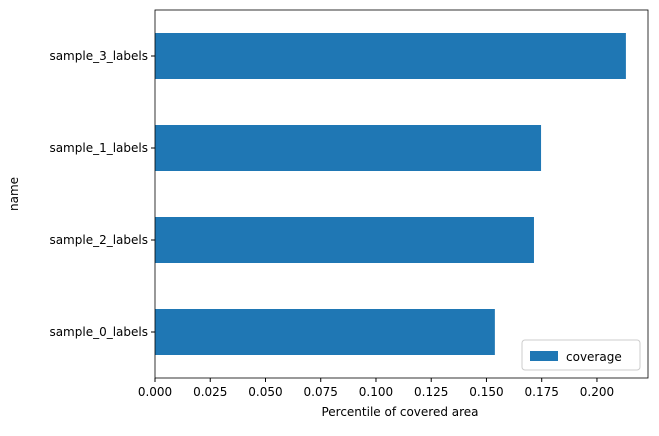  I want to click on x-tick-label: 0.125, so click(431, 392).